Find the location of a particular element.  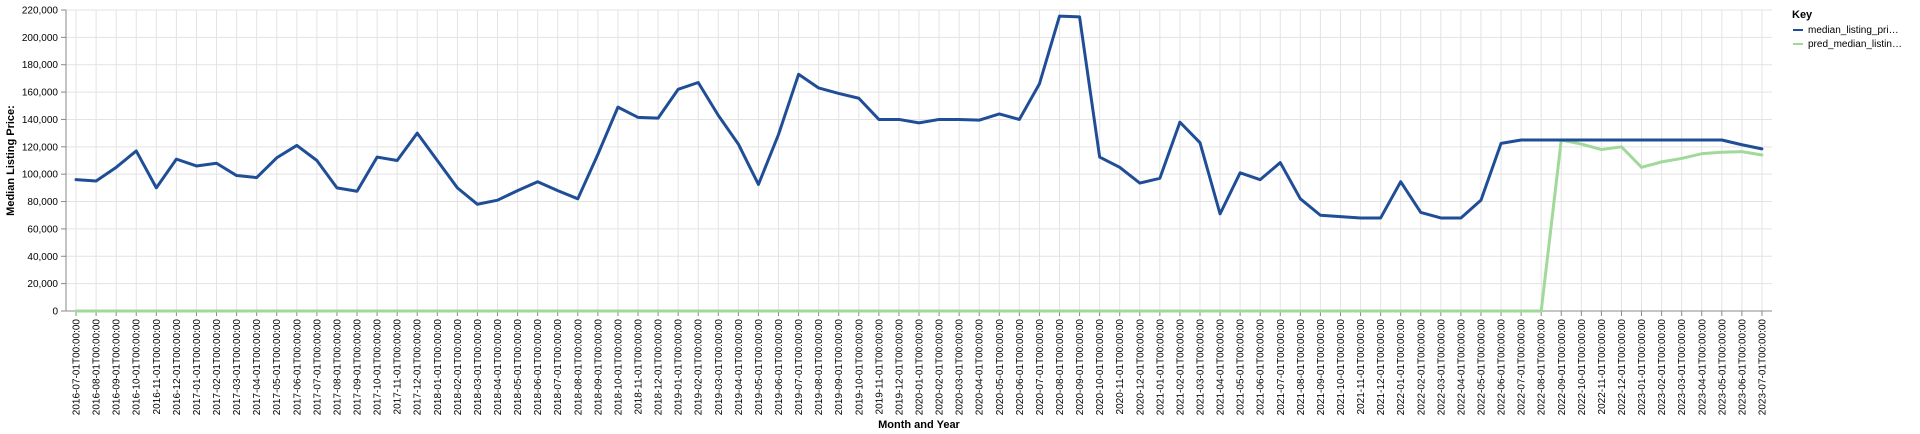

legend-title: Key is located at coordinates (1802, 15).